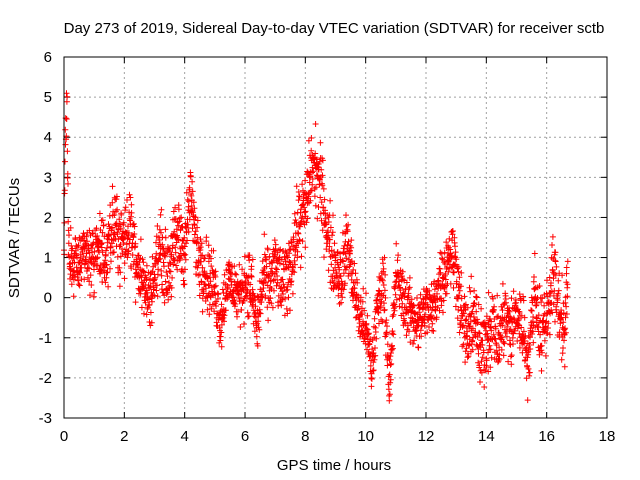 This screenshot has height=480, width=640. I want to click on x-tick-label: 10, so click(365, 436).